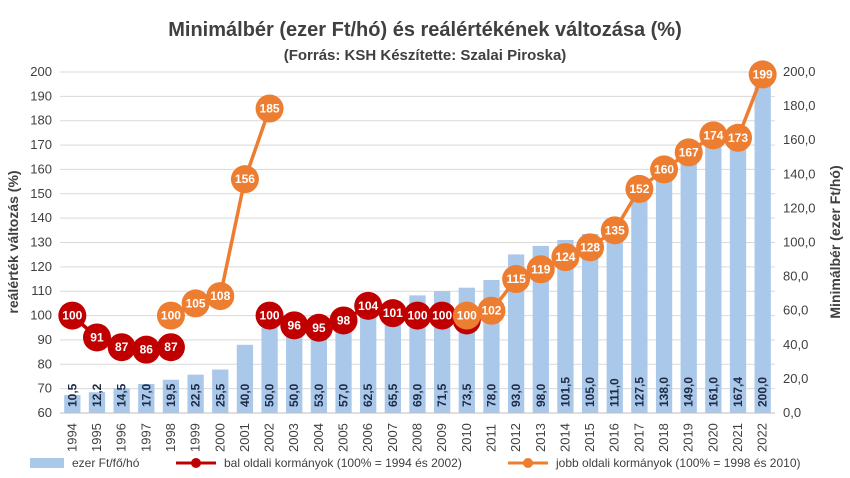 The height and width of the screenshot is (478, 850). What do you see at coordinates (368, 306) in the screenshot?
I see `data-point-label: 104` at bounding box center [368, 306].